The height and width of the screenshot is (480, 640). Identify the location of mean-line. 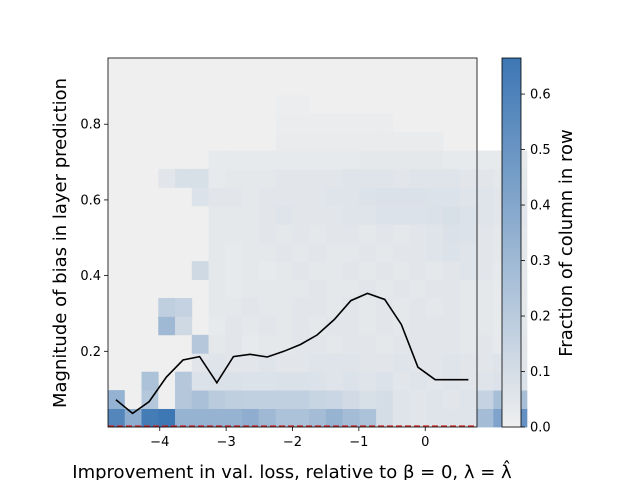
(292, 353).